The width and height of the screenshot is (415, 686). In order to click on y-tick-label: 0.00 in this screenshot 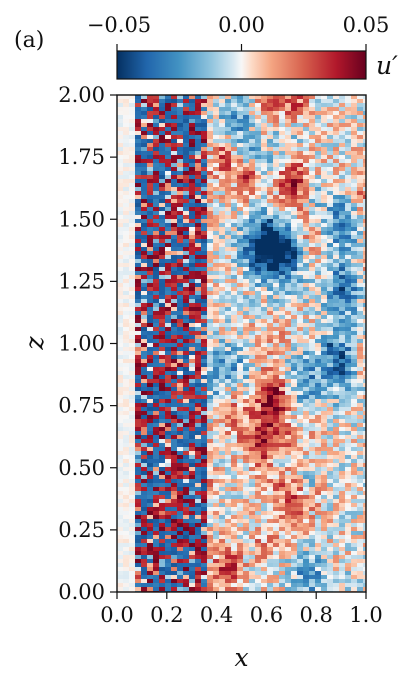, I will do `click(81, 592)`.